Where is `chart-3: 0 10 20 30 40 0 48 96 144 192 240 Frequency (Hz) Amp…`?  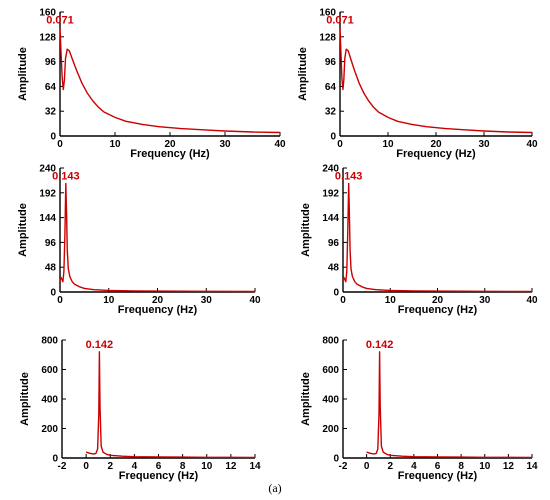
chart-3: 0 10 20 30 40 0 48 96 144 192 240 Frequency (Hz) Amp… is located at coordinates (139, 240).